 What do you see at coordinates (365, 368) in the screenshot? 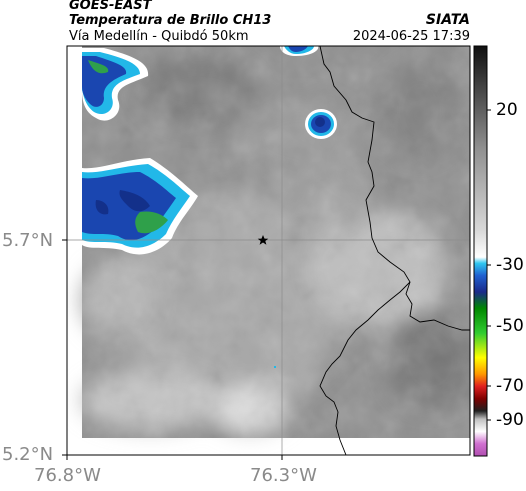
I see `coast-branch-border` at bounding box center [365, 368].